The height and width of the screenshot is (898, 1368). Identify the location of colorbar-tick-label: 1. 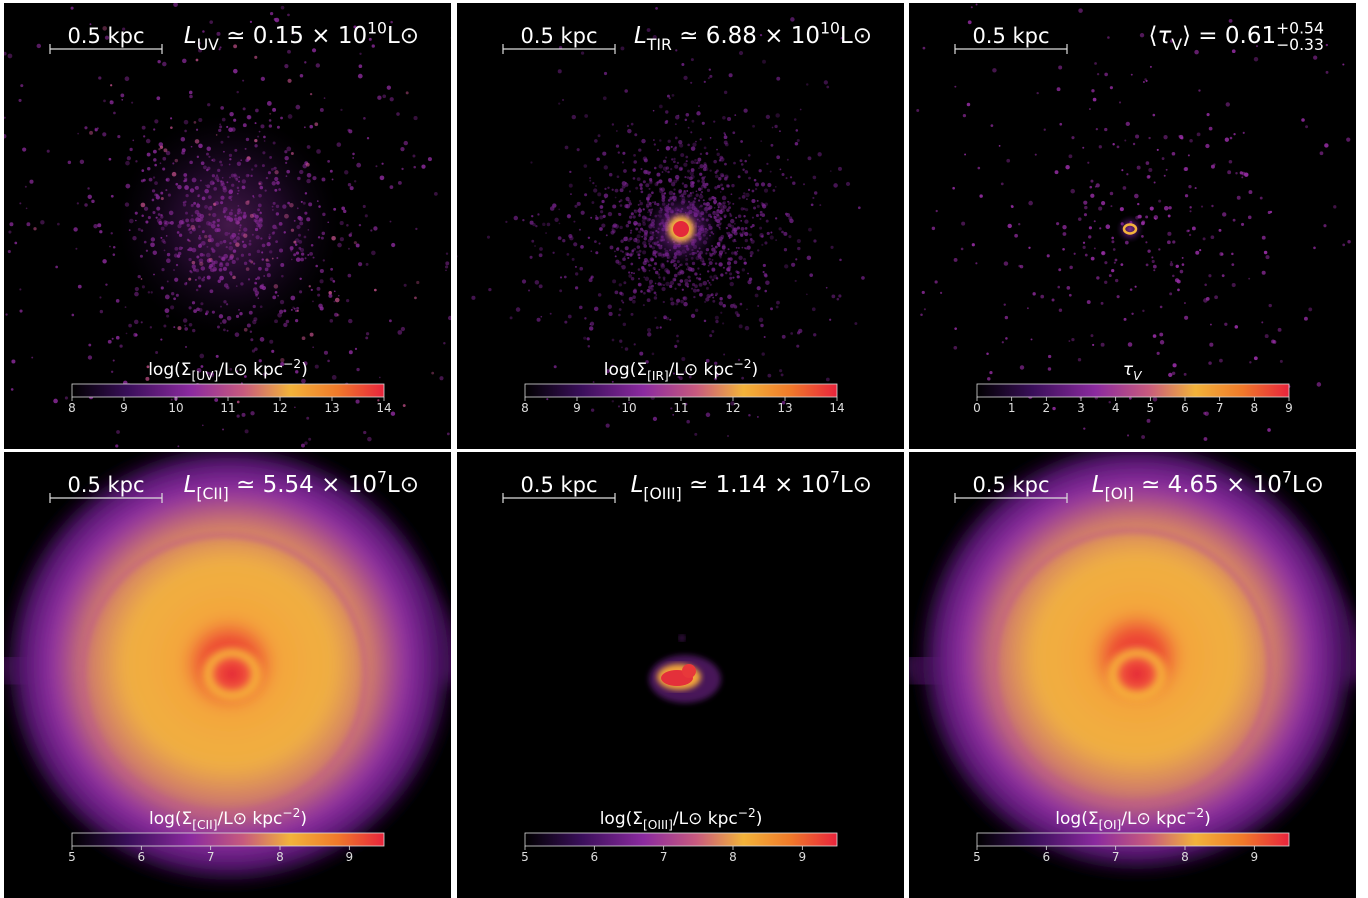
(1012, 408).